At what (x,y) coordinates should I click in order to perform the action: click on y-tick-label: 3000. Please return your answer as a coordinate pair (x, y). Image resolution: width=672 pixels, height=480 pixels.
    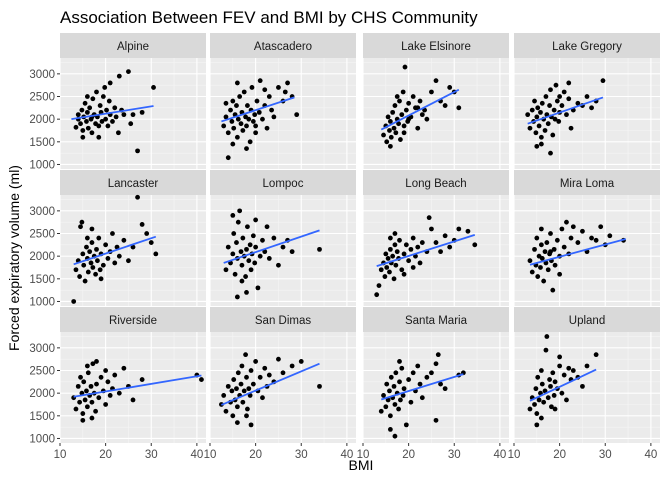
    Looking at the image, I should click on (42, 349).